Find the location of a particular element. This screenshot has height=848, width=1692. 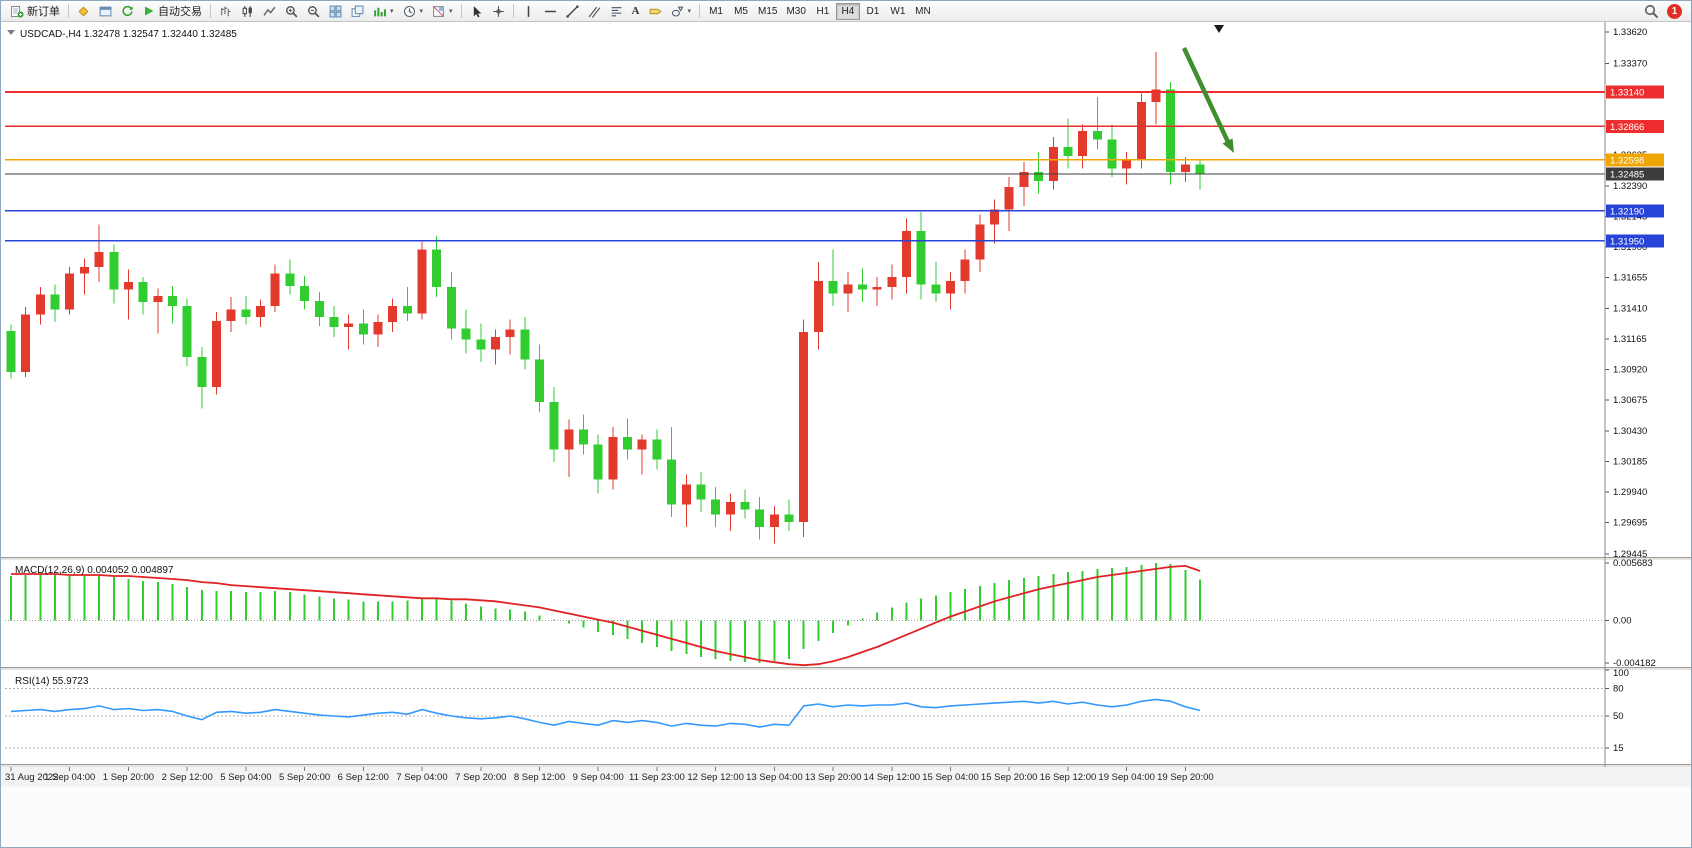

indicators-icon is located at coordinates (380, 11).